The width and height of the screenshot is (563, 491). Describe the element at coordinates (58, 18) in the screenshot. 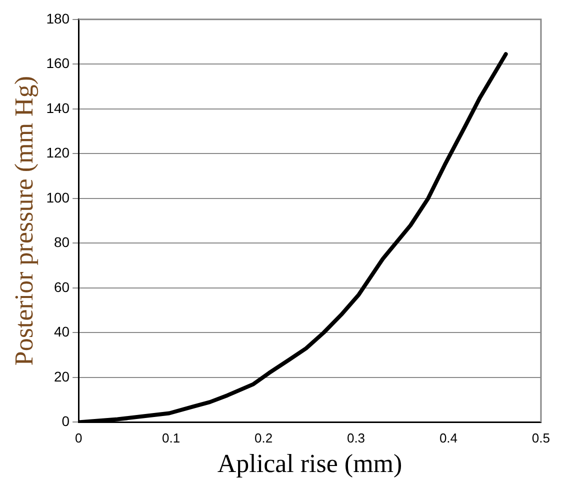

I see `y-tick-label: 180` at that location.